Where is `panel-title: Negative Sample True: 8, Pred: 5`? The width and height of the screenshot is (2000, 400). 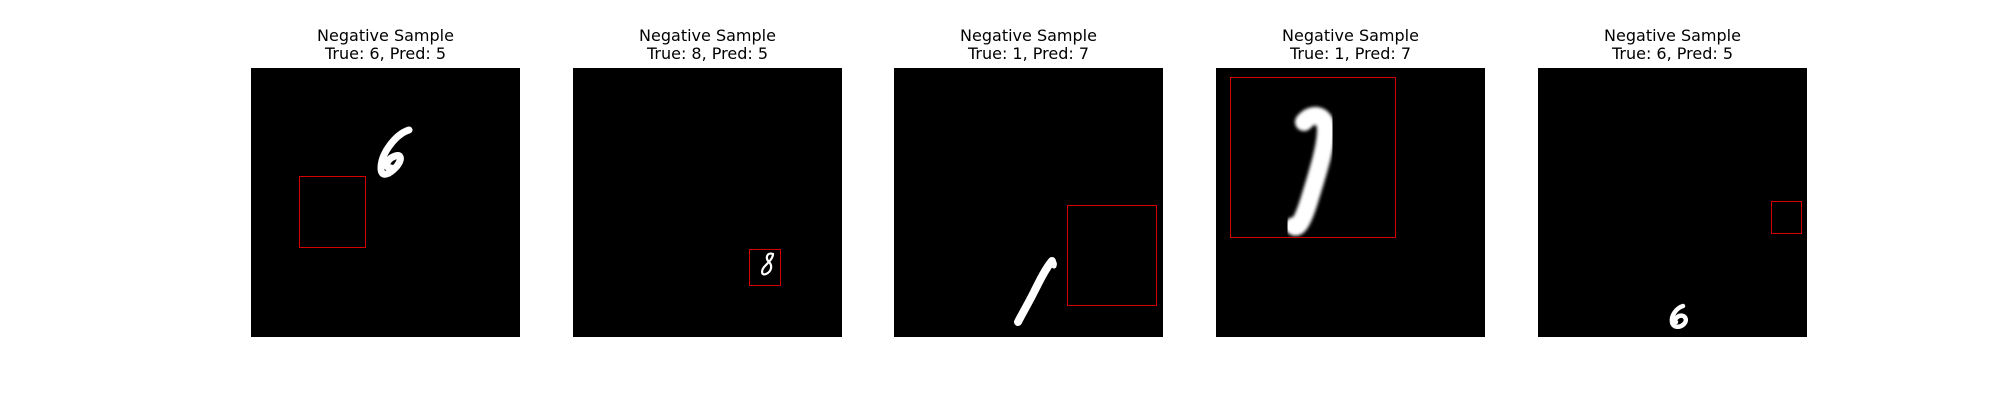
panel-title: Negative Sample True: 8, Pred: 5 is located at coordinates (707, 45).